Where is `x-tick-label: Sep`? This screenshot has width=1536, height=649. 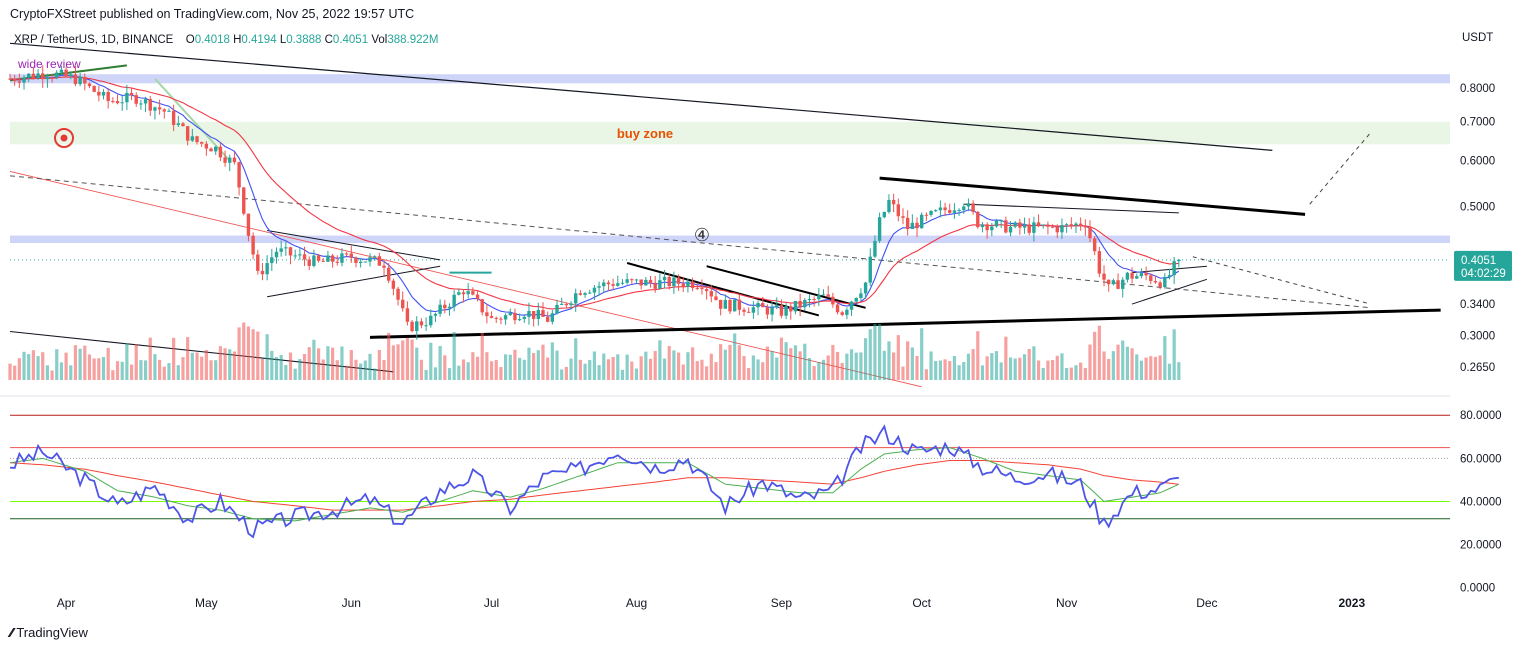
x-tick-label: Sep is located at coordinates (782, 603).